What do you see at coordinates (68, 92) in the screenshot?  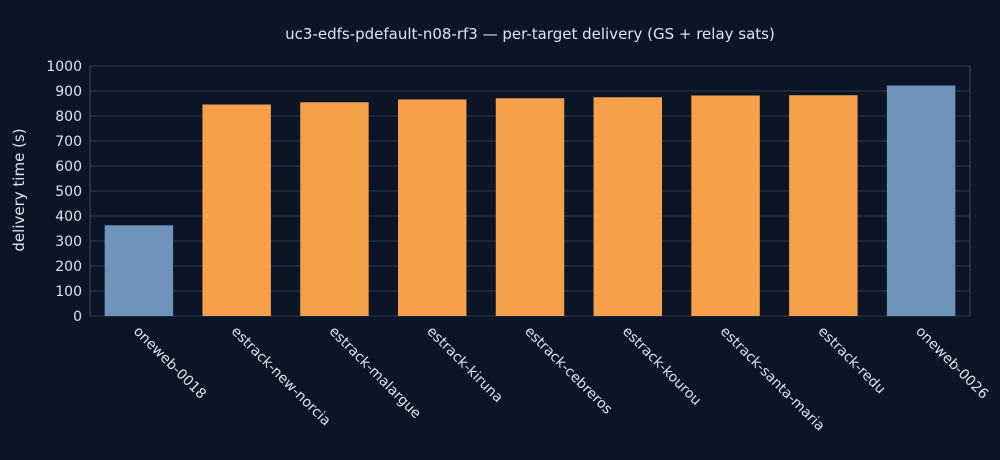 I see `y-tick-label: 900` at bounding box center [68, 92].